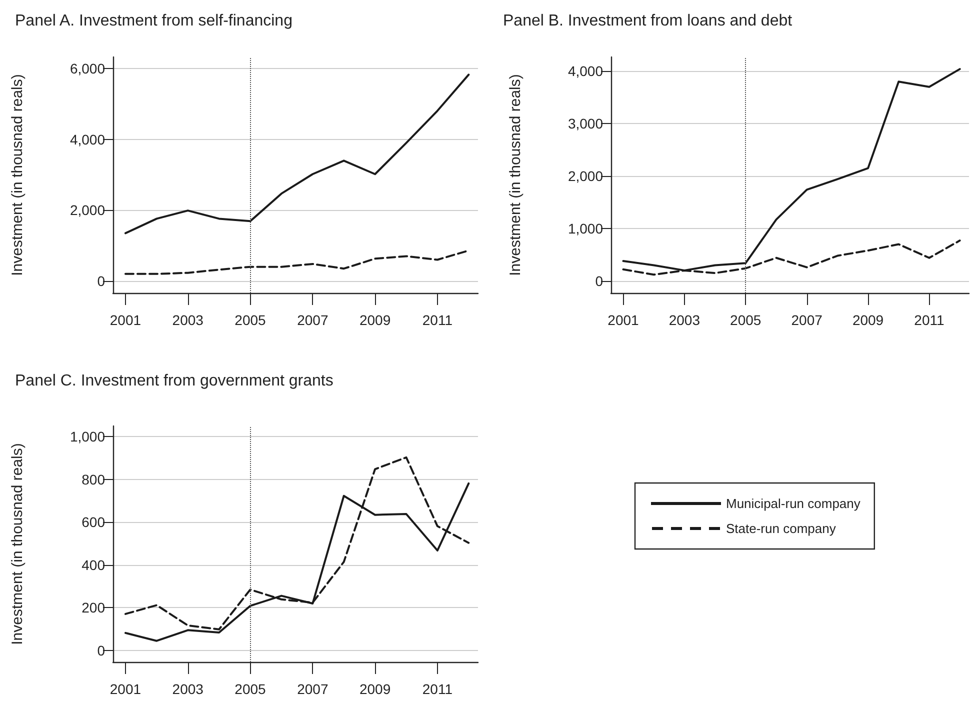 The height and width of the screenshot is (705, 973). I want to click on y-tick-label: 400, so click(94, 564).